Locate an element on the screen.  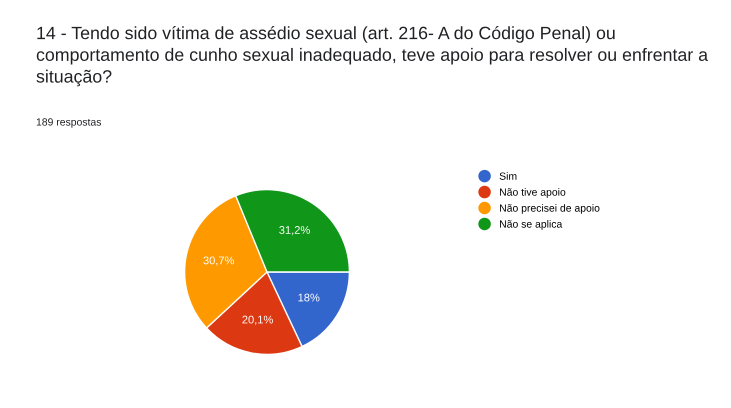
text: 189 respostas is located at coordinates (69, 123).